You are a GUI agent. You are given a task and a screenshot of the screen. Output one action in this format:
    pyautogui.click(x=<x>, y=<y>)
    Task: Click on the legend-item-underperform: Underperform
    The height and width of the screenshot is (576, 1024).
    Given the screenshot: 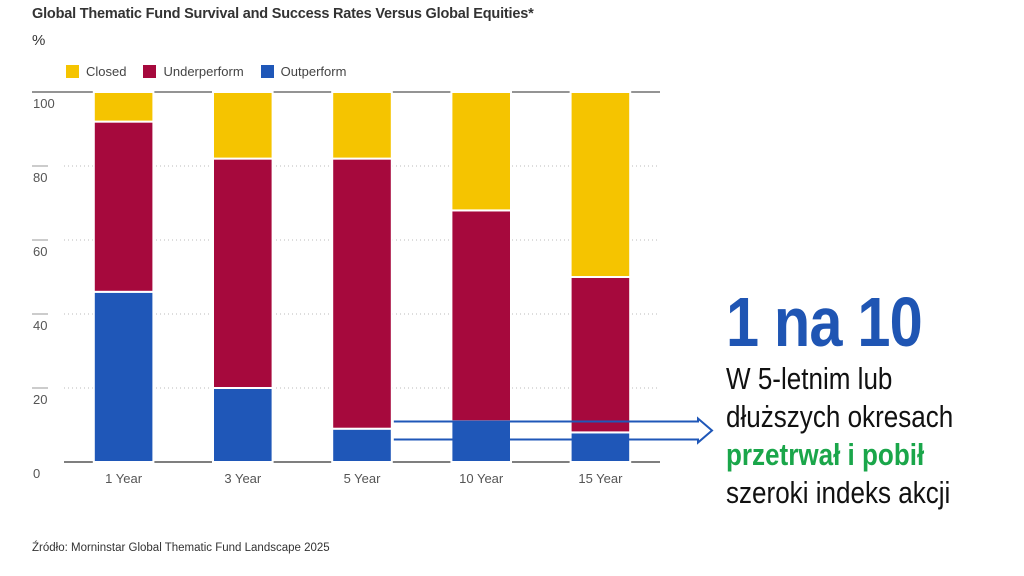 What is the action you would take?
    pyautogui.click(x=193, y=71)
    